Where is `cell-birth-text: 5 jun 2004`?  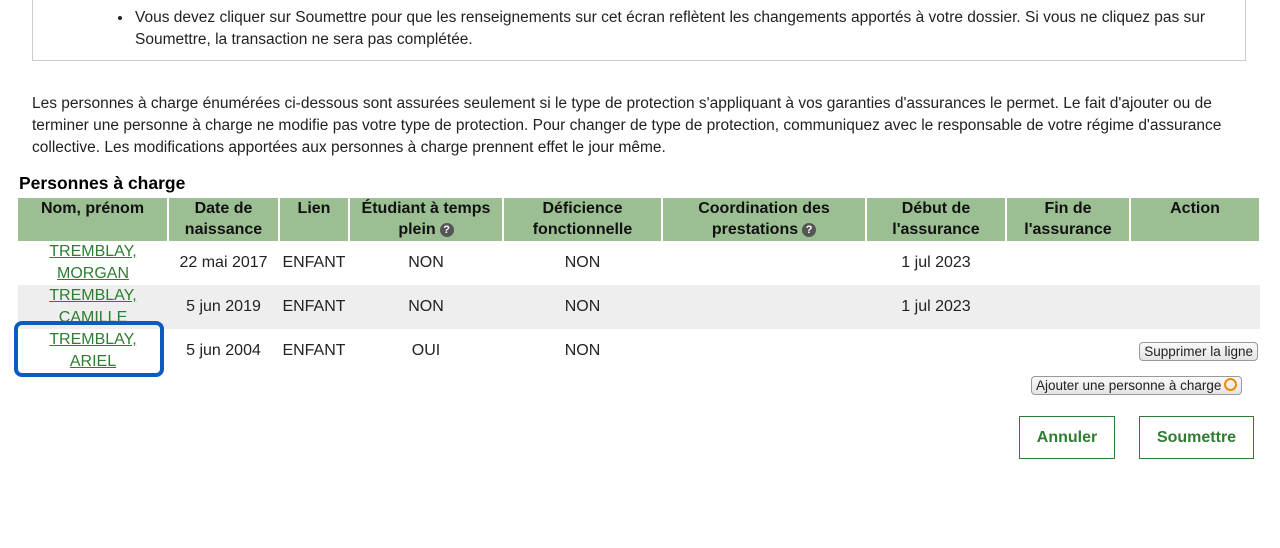
cell-birth-text: 5 jun 2004 is located at coordinates (223, 350).